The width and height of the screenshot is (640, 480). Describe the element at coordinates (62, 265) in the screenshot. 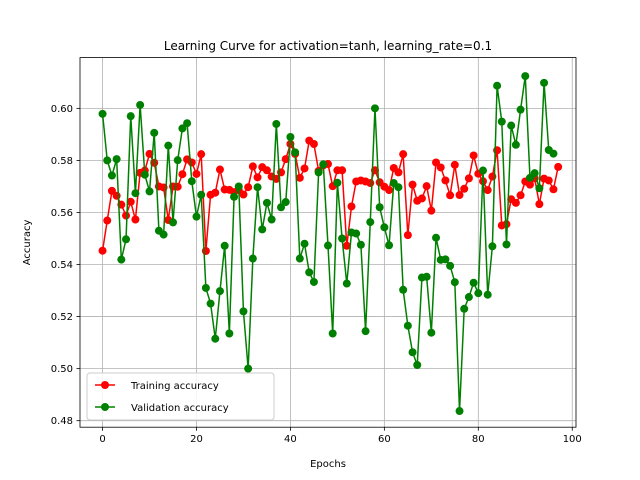

I see `y-tick-label: 0.54` at that location.